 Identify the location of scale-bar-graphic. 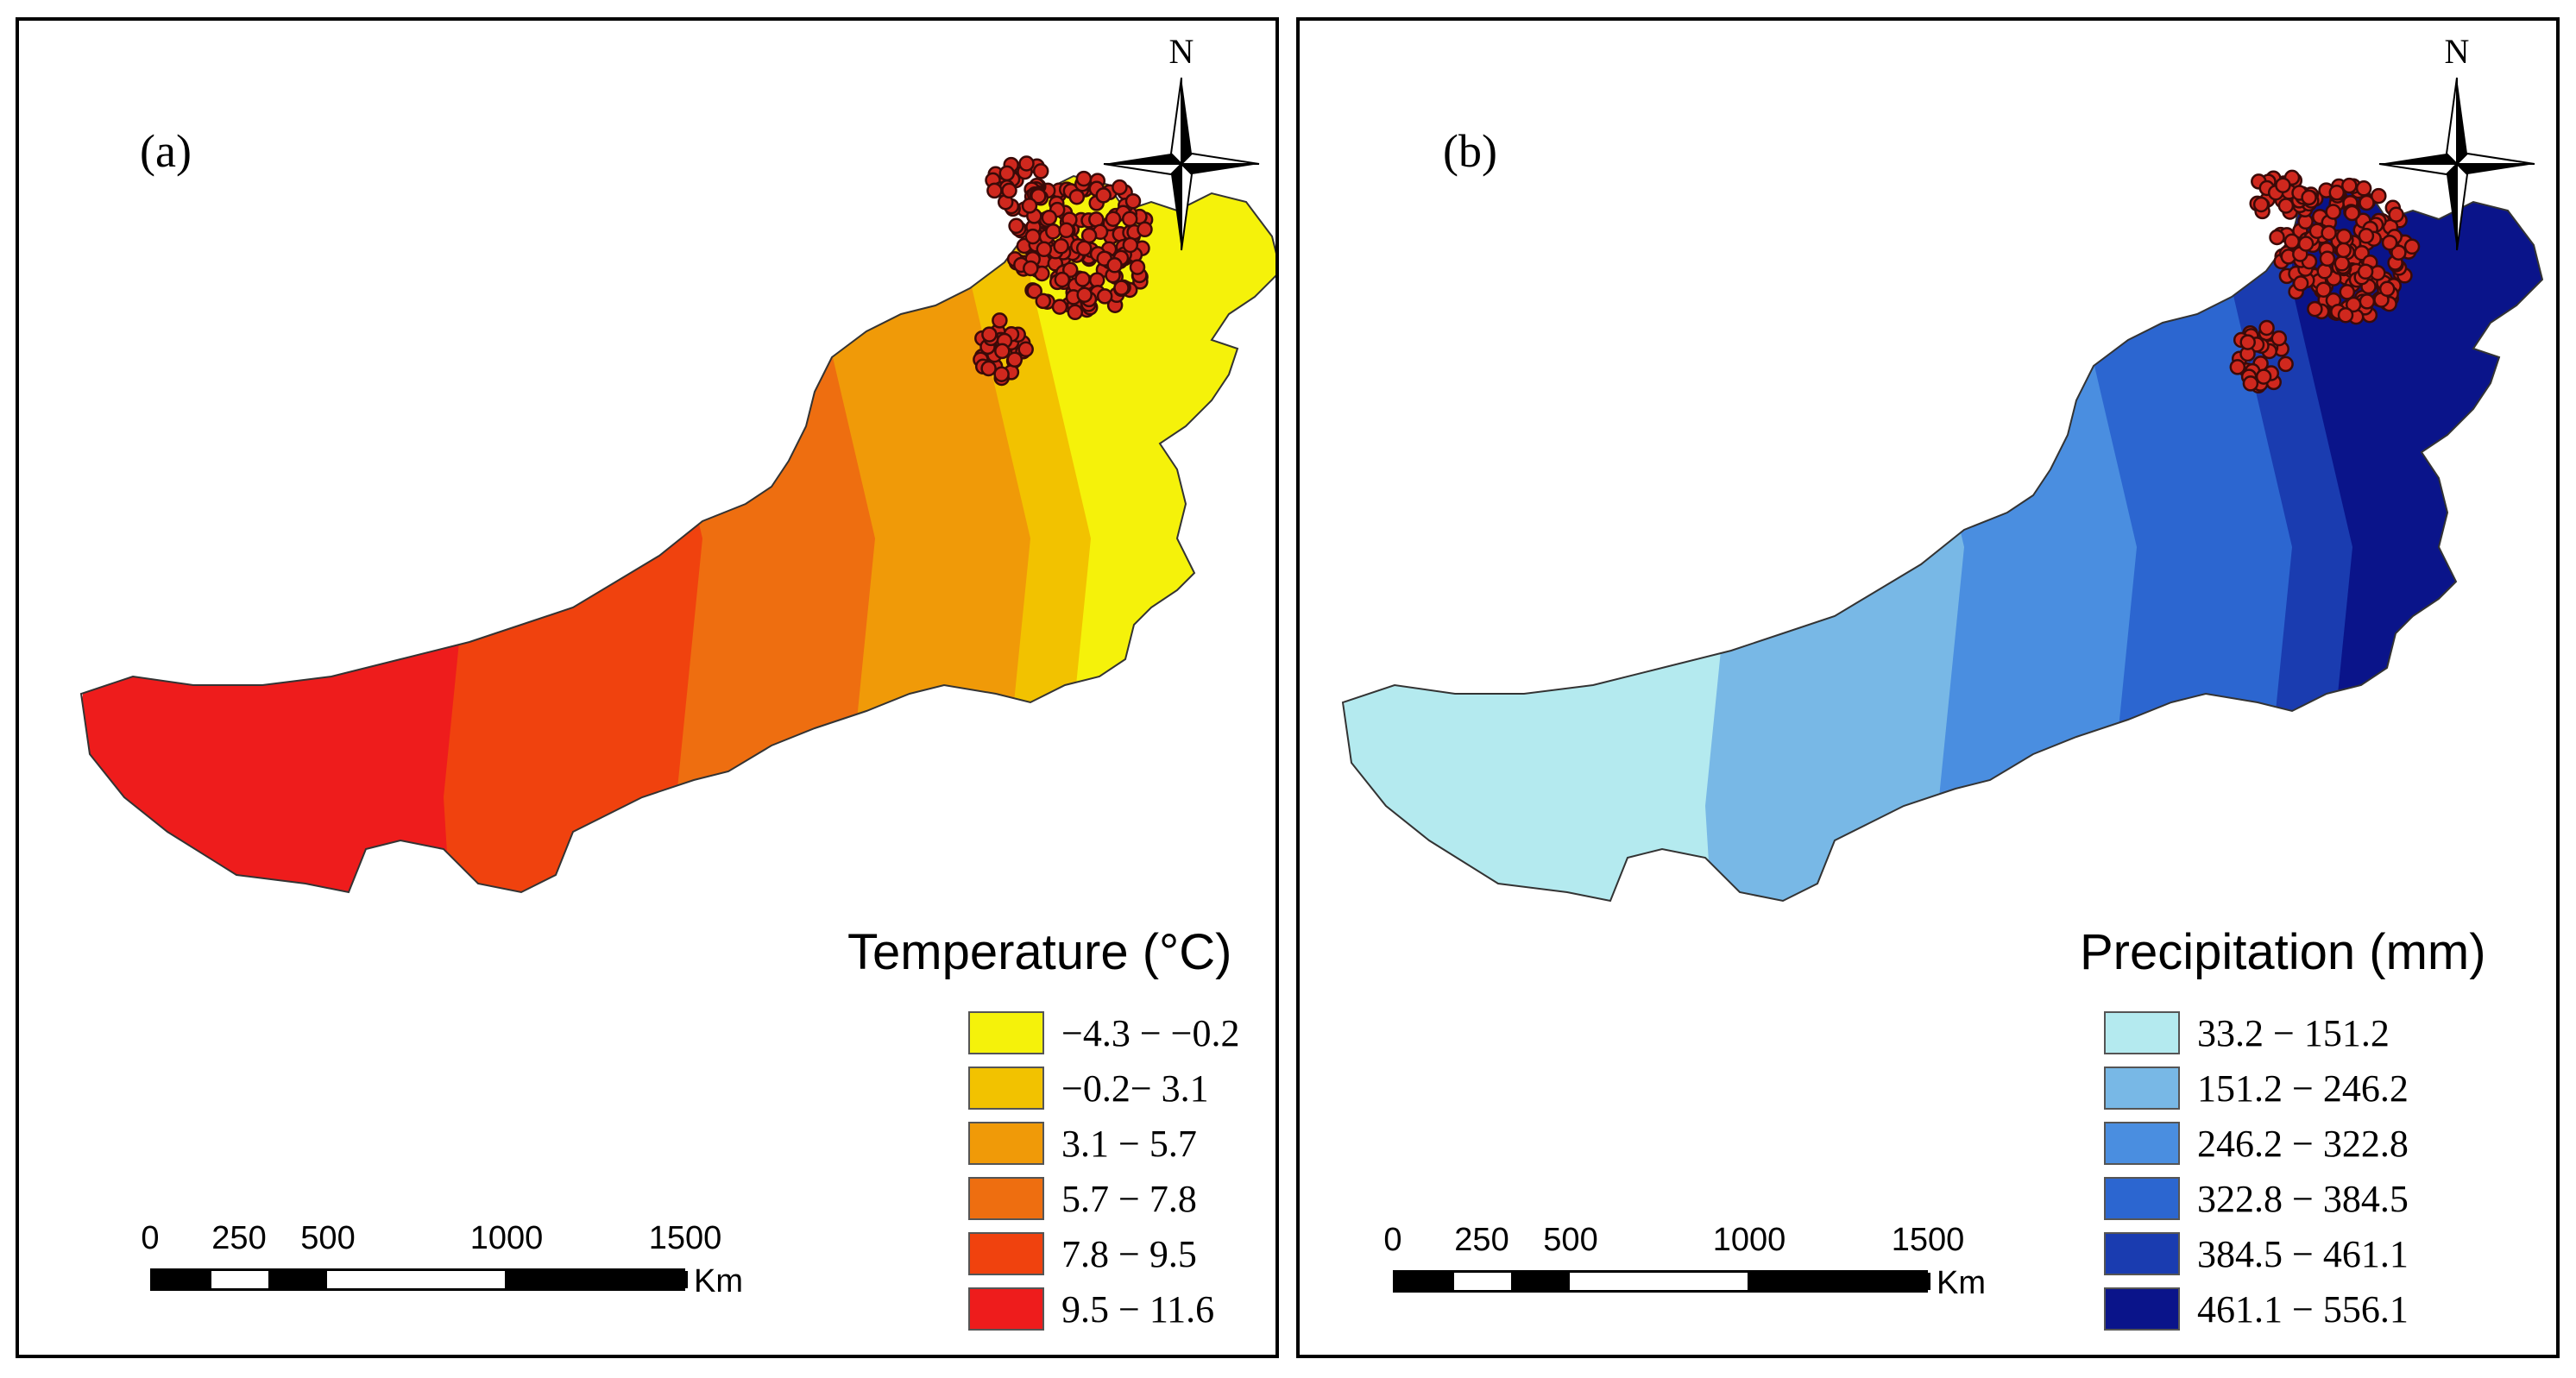
(1662, 1281).